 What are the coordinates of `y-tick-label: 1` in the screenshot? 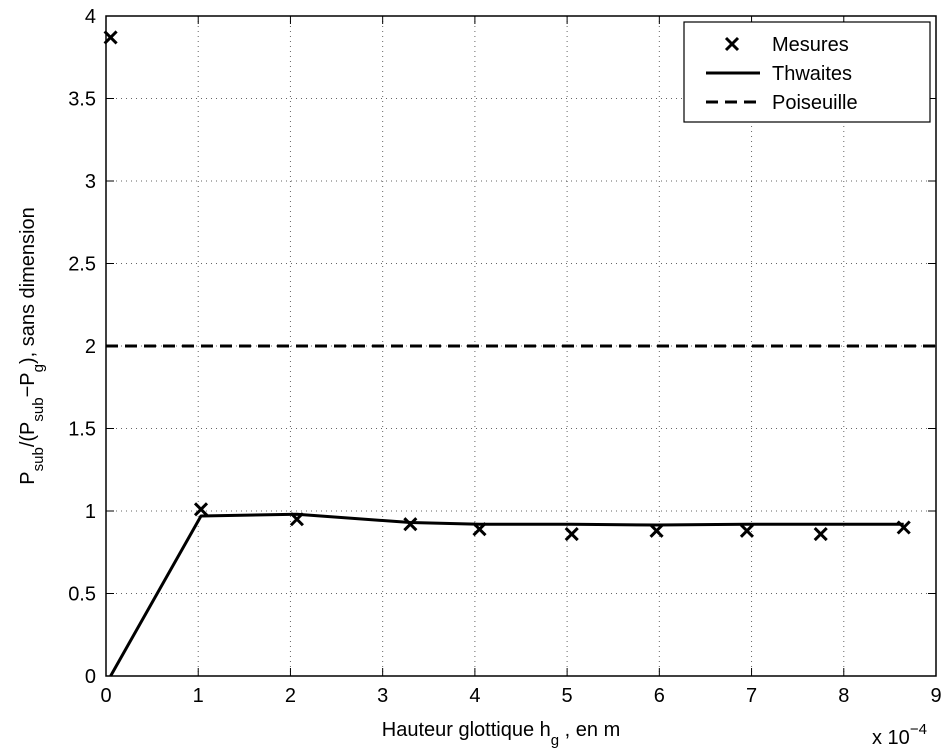 It's located at (90, 512).